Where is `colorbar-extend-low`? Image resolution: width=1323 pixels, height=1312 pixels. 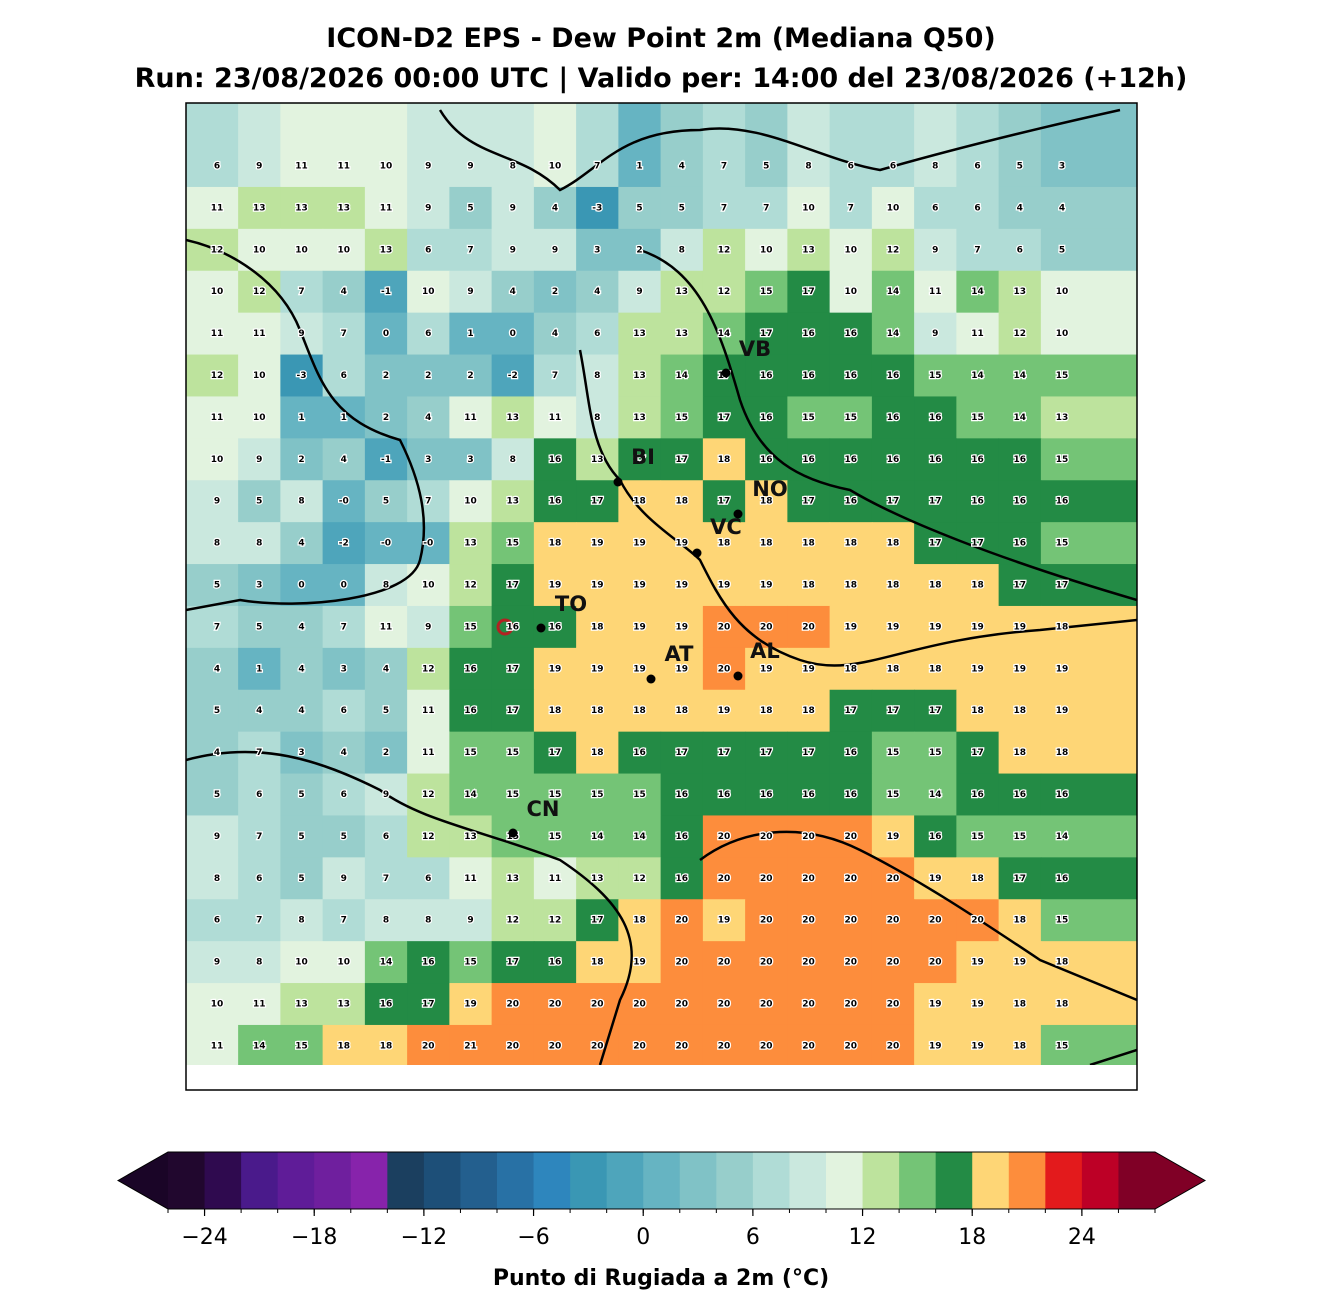 colorbar-extend-low is located at coordinates (143, 1180).